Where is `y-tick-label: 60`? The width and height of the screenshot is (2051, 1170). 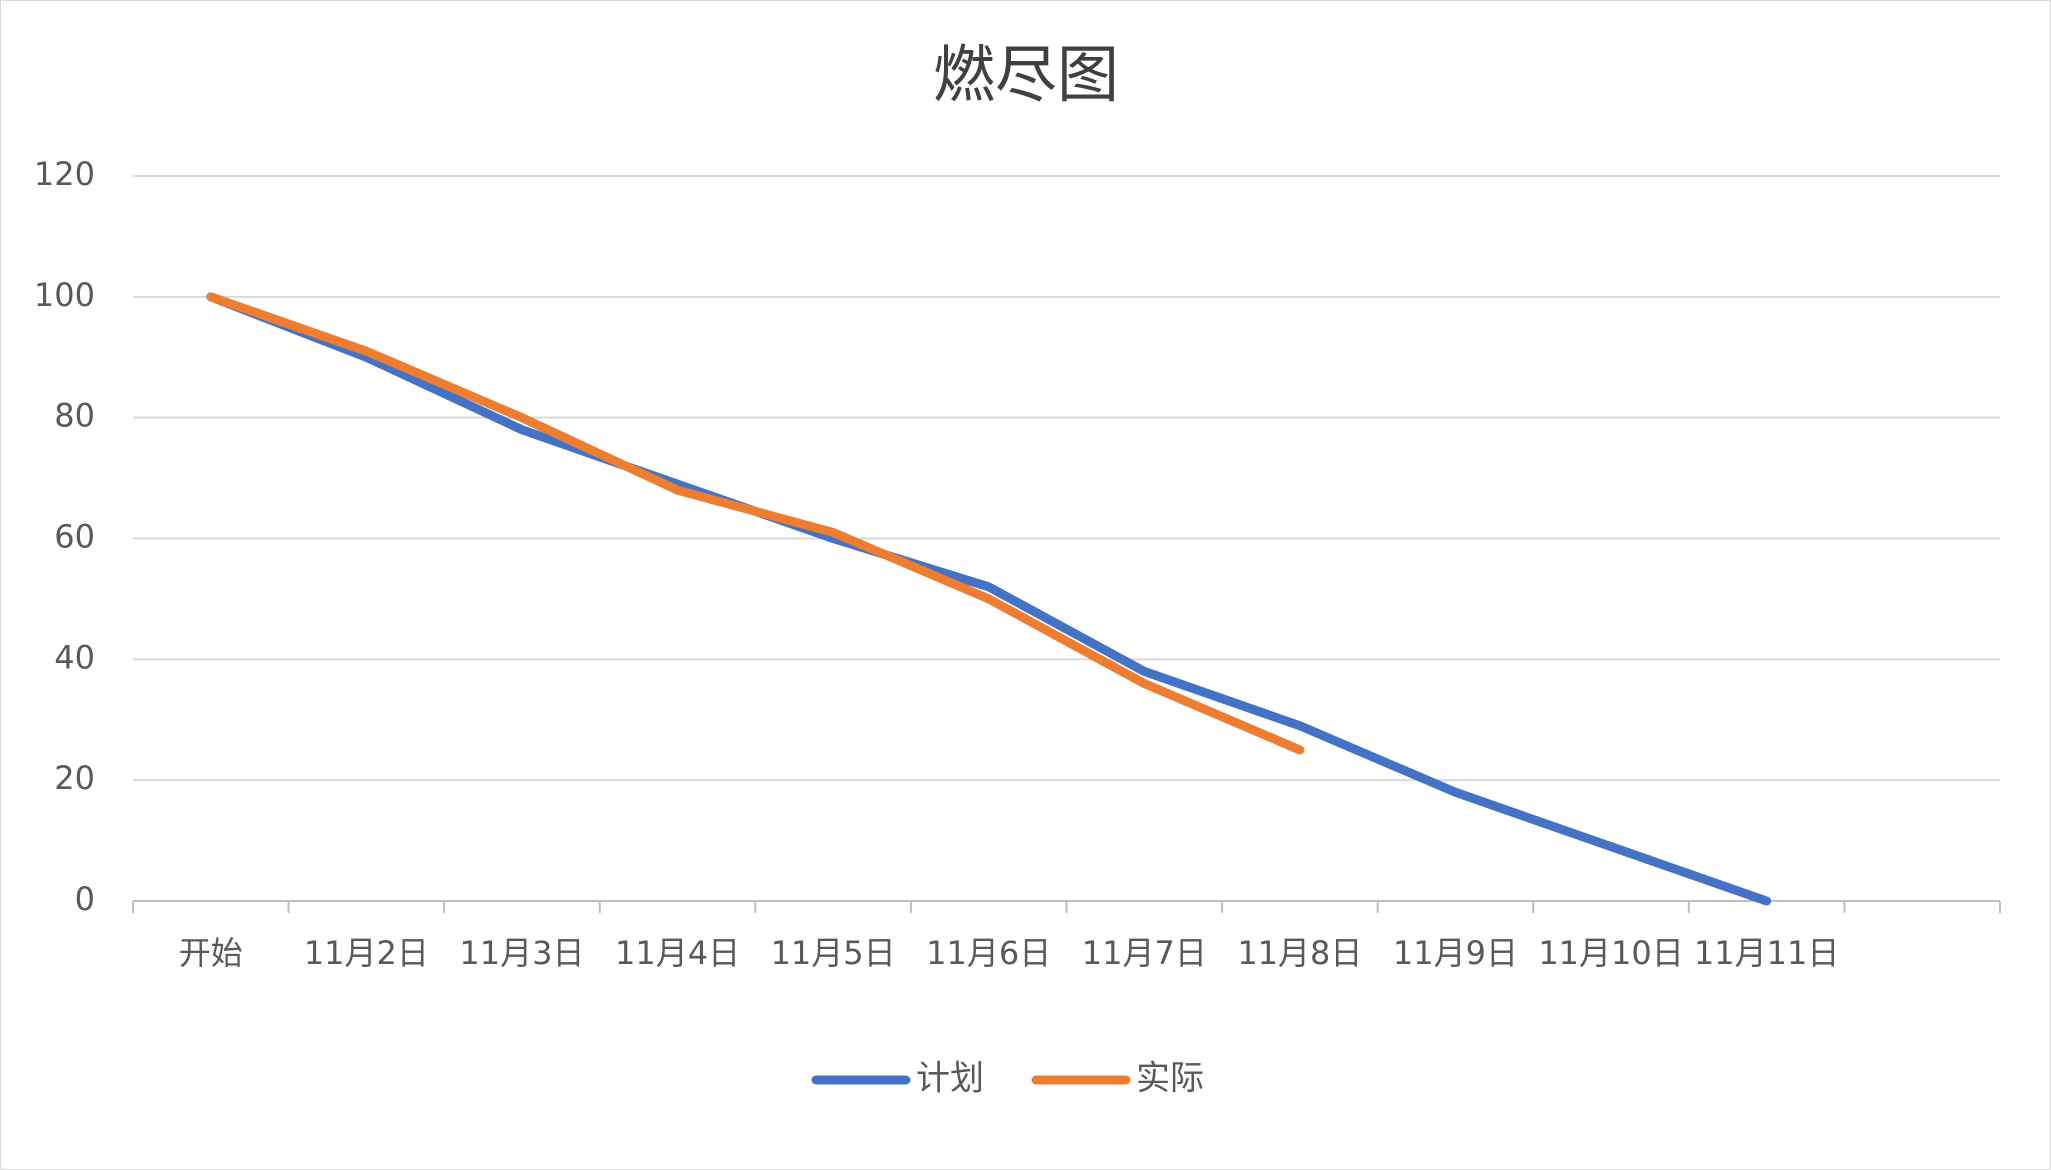 y-tick-label: 60 is located at coordinates (74, 537).